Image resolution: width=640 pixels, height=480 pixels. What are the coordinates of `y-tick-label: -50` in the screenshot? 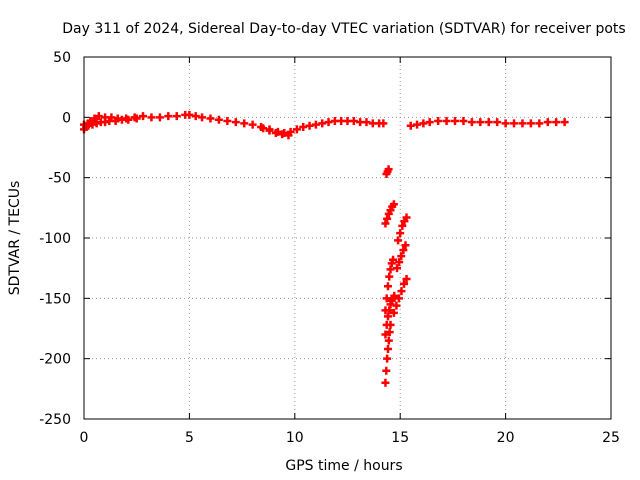 It's located at (59, 179).